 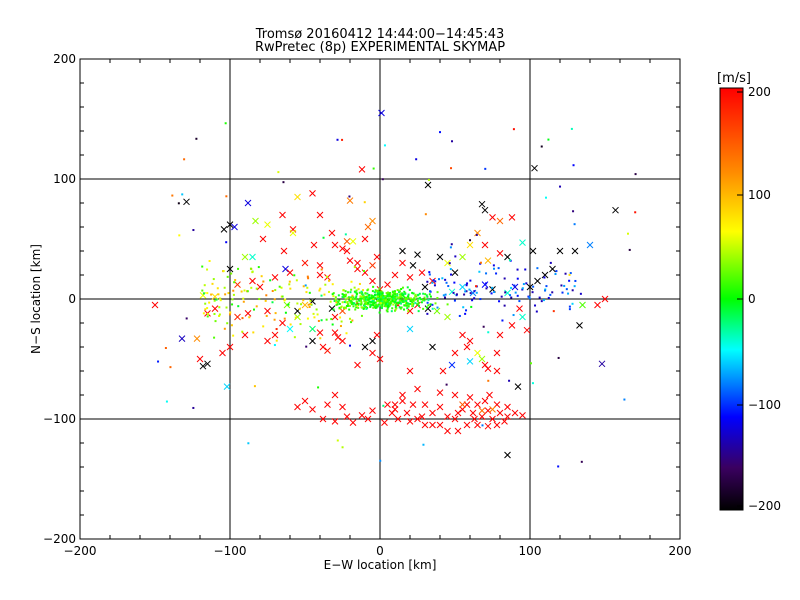 What do you see at coordinates (36, 299) in the screenshot?
I see `y-axis-label: N−S location [km]` at bounding box center [36, 299].